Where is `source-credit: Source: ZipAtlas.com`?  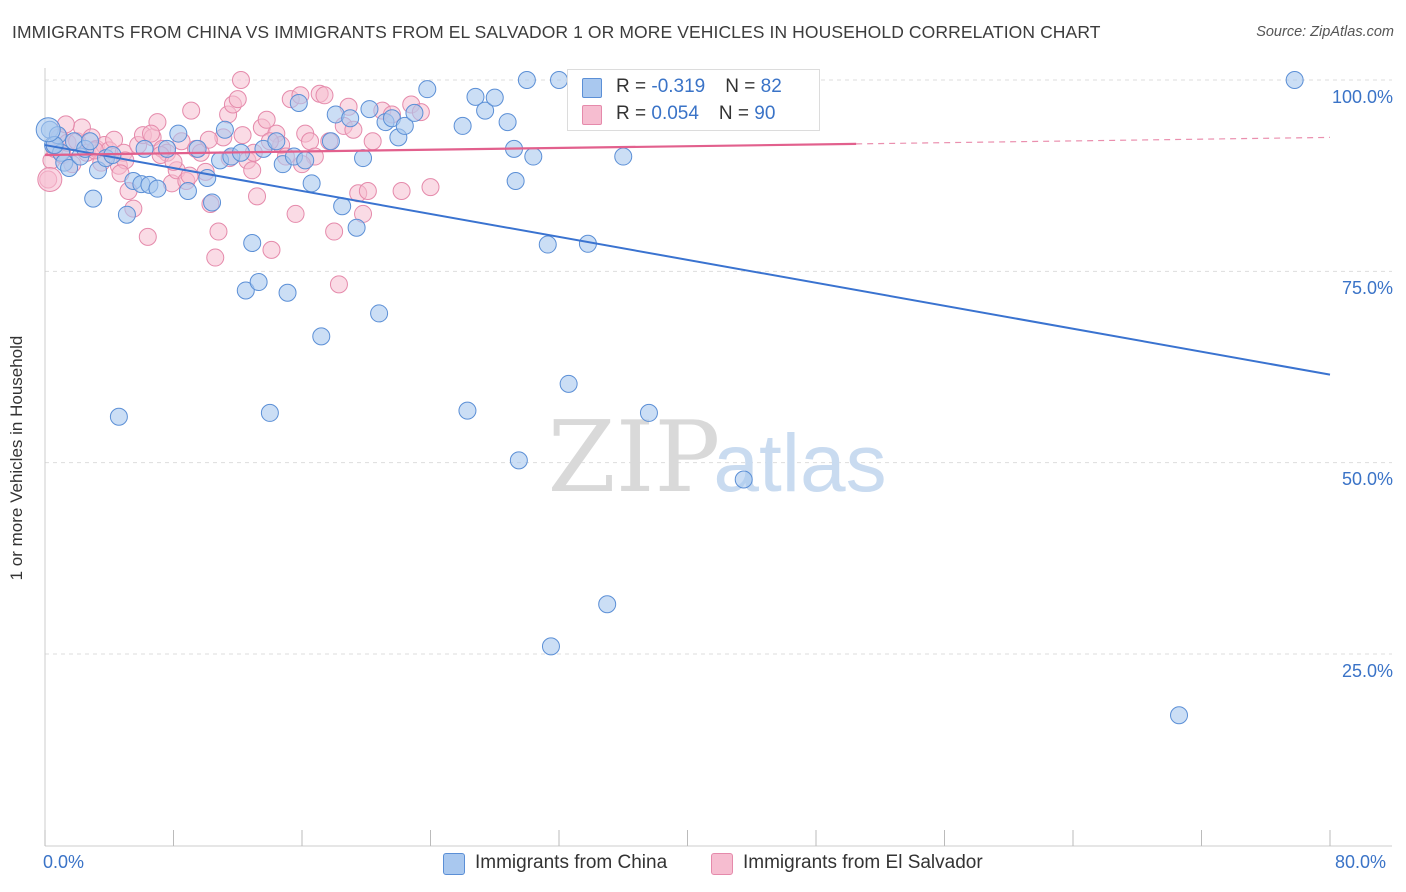
source-credit: Source: ZipAtlas.com is located at coordinates (1325, 32).